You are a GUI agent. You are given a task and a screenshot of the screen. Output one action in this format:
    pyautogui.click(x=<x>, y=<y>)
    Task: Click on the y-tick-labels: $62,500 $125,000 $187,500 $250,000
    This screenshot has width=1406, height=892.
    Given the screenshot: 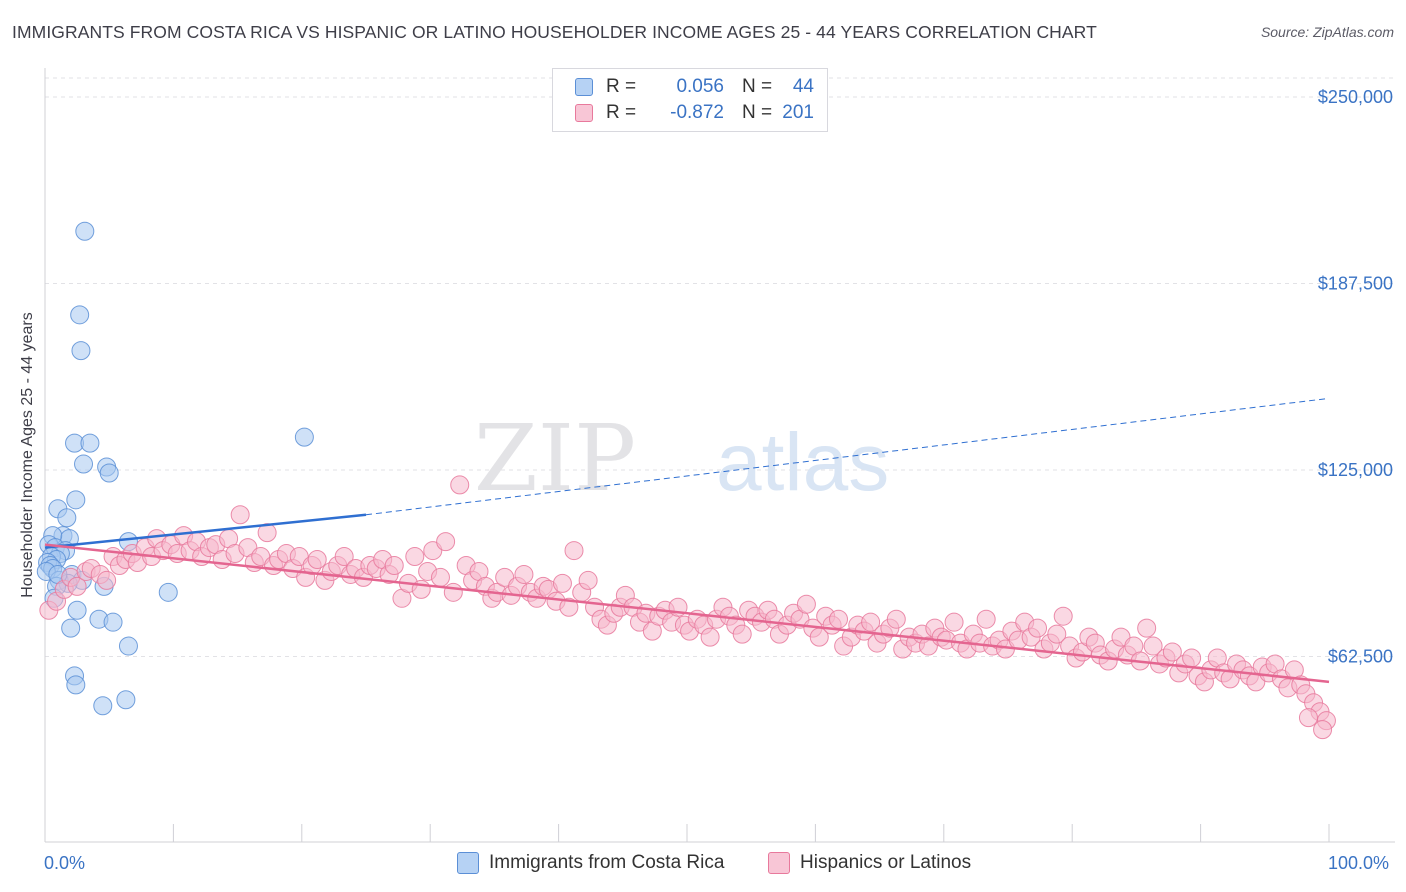 What is the action you would take?
    pyautogui.click(x=1355, y=377)
    